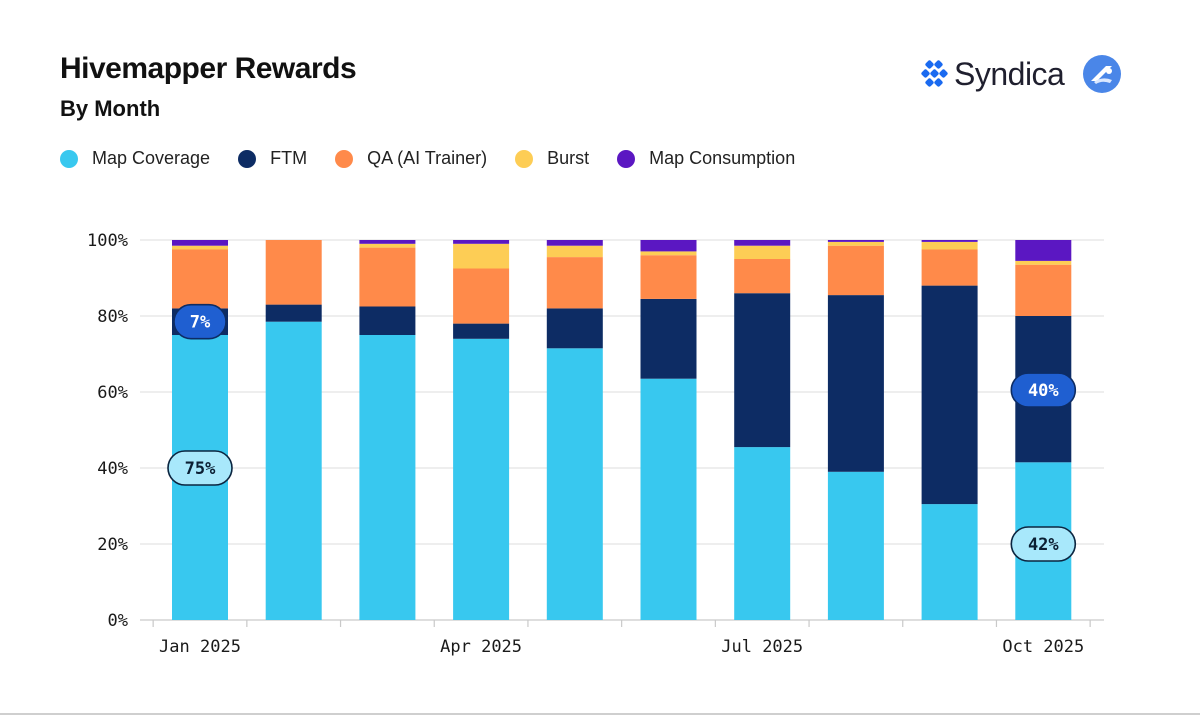 The image size is (1200, 719). I want to click on x-tick-label: Jul 2025, so click(762, 647).